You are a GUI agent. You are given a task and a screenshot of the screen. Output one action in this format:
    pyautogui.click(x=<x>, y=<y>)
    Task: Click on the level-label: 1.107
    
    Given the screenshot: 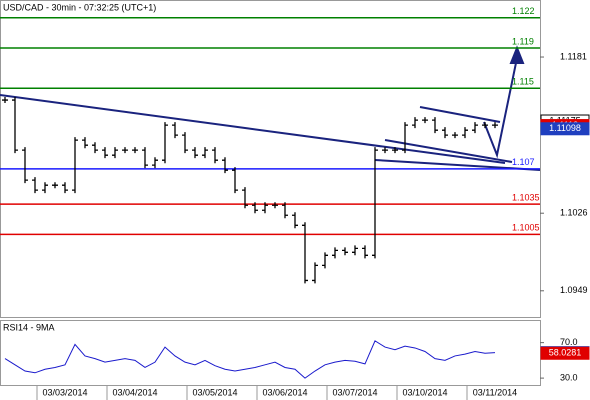 What is the action you would take?
    pyautogui.click(x=523, y=162)
    